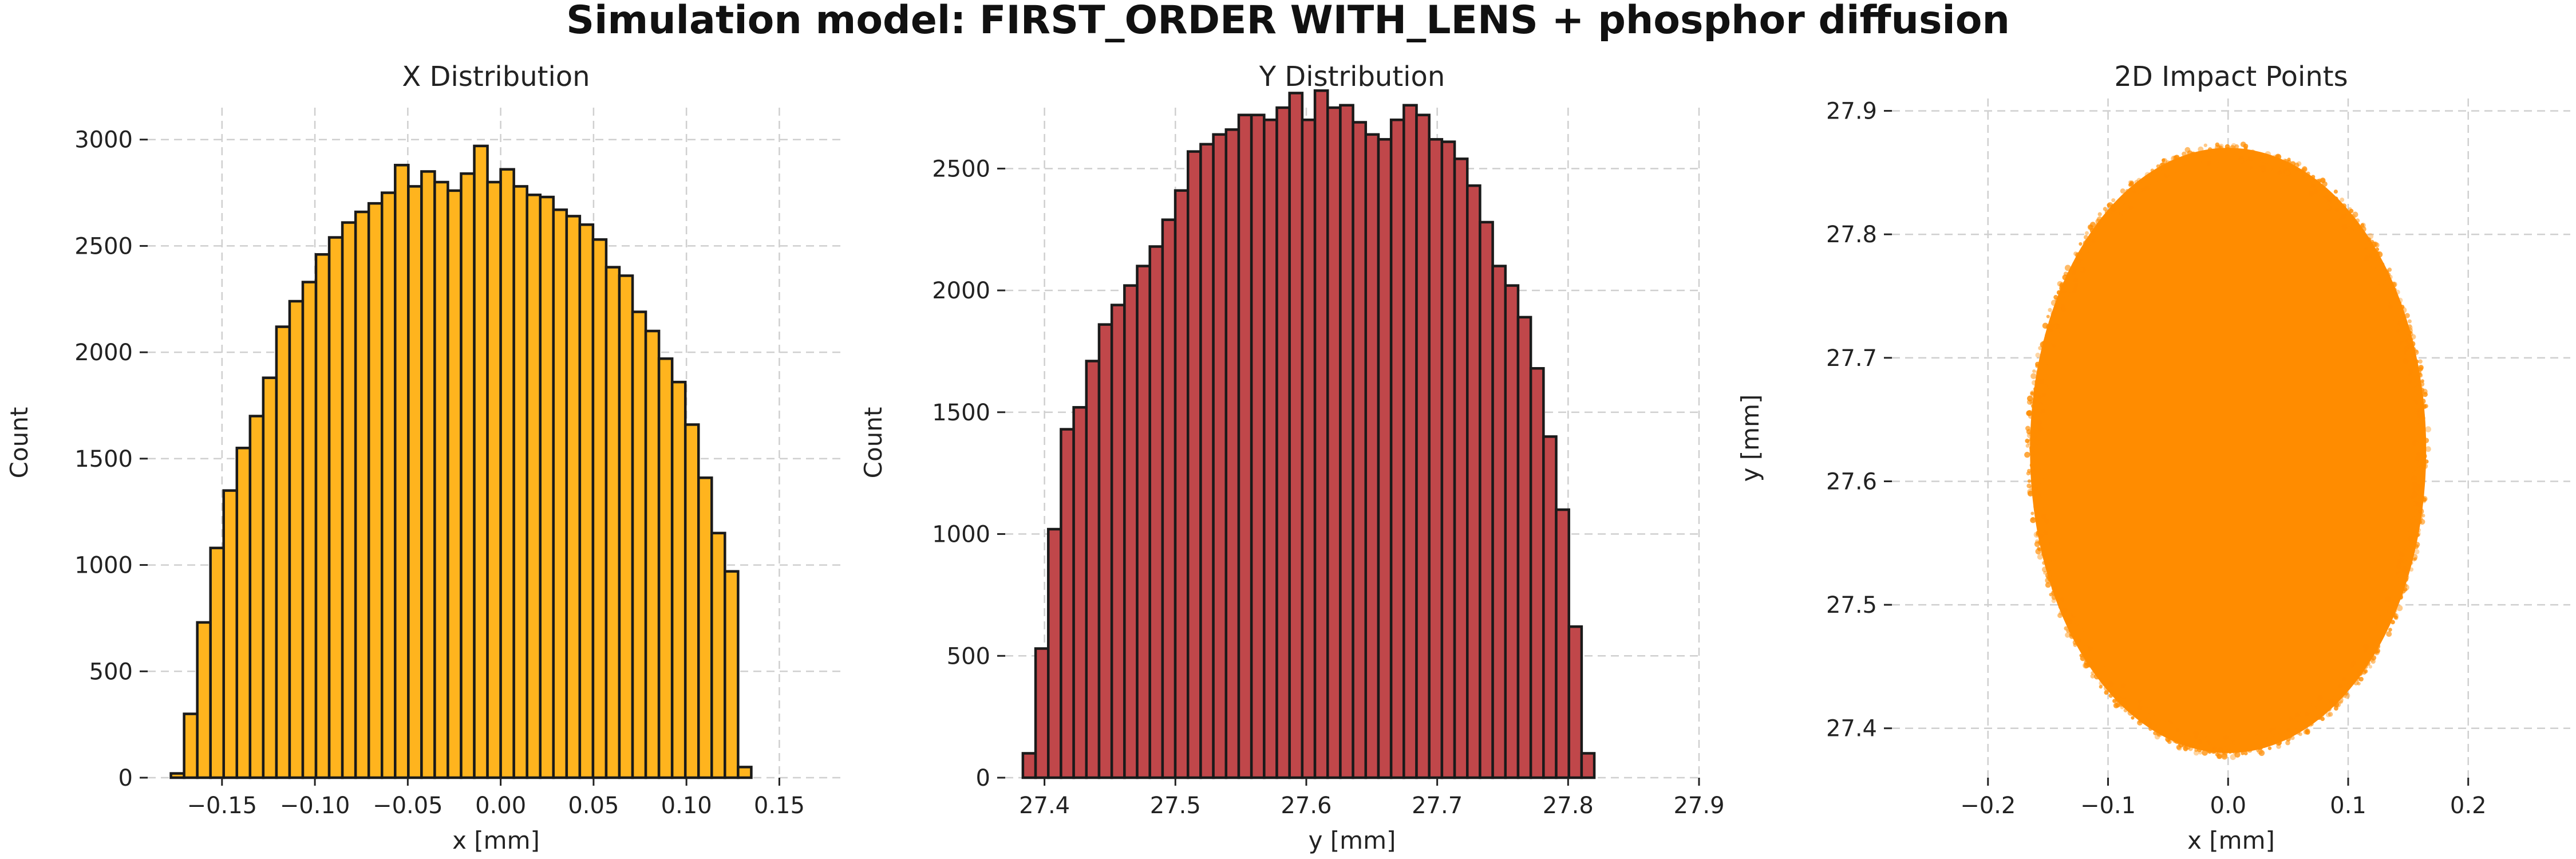  I want to click on y-tick-label: 1500, so click(103, 459).